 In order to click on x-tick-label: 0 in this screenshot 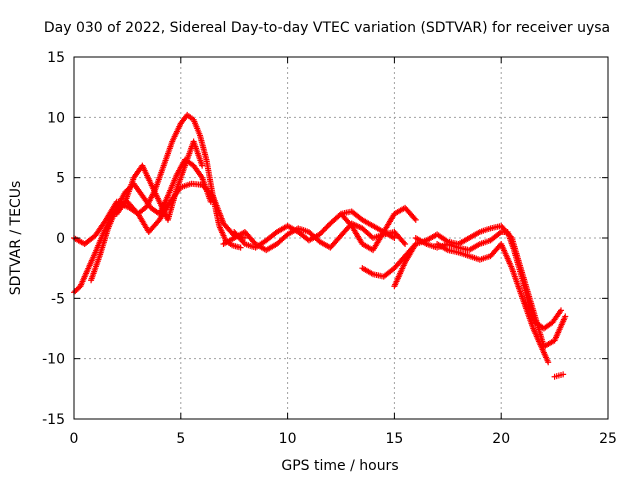, I will do `click(74, 439)`.